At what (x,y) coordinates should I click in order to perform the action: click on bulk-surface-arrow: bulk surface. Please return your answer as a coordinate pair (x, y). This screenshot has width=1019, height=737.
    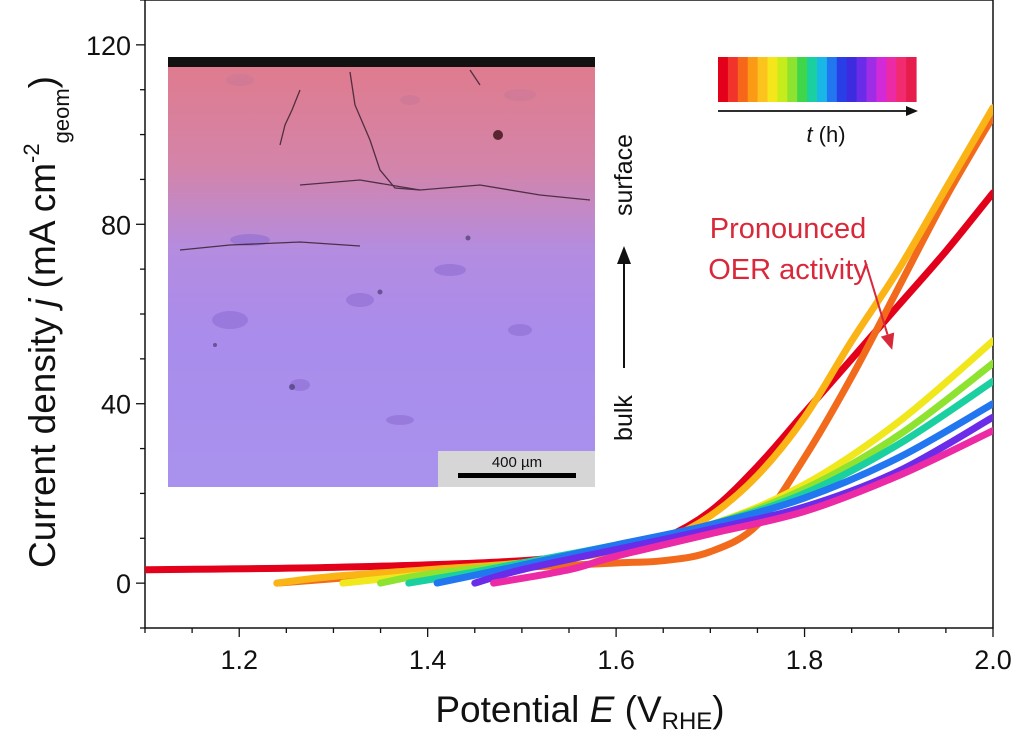
    Looking at the image, I should click on (624, 287).